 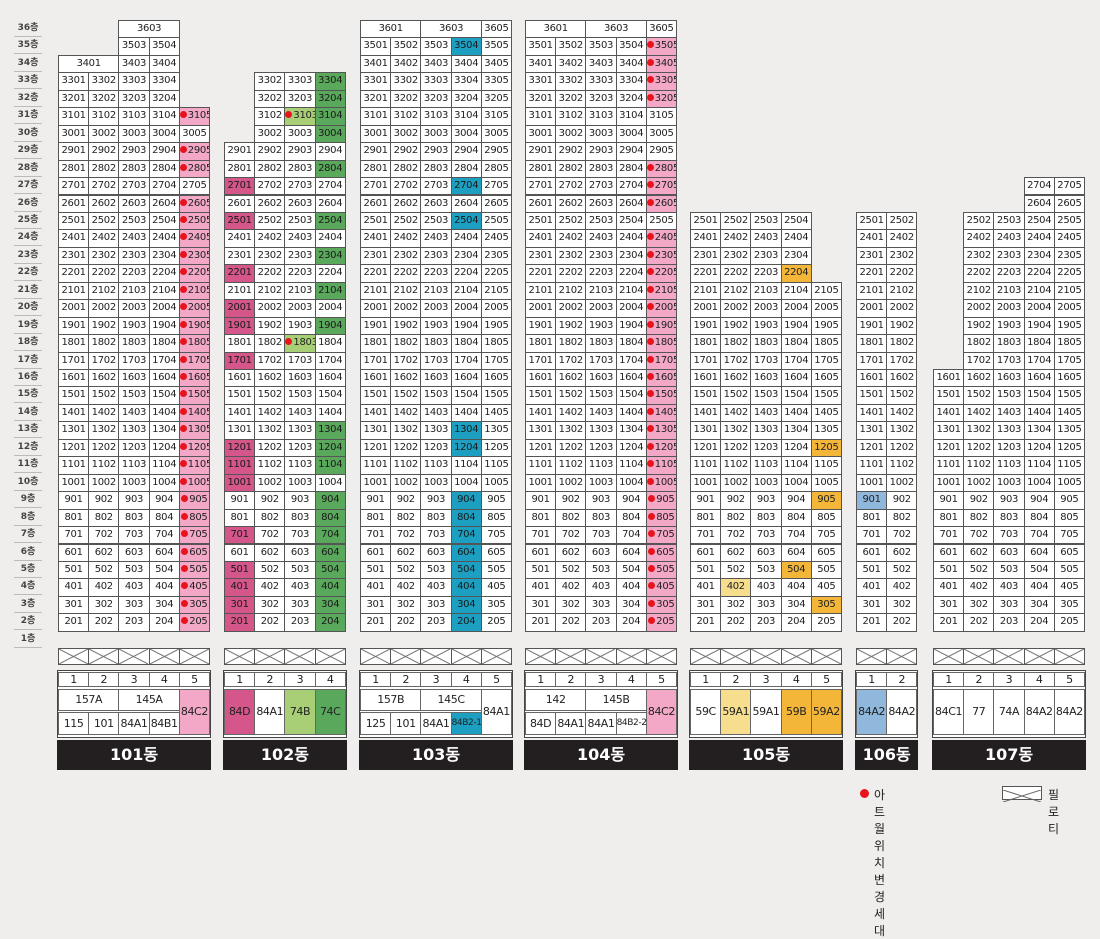 I want to click on unit-cell: 1005, so click(x=661, y=483).